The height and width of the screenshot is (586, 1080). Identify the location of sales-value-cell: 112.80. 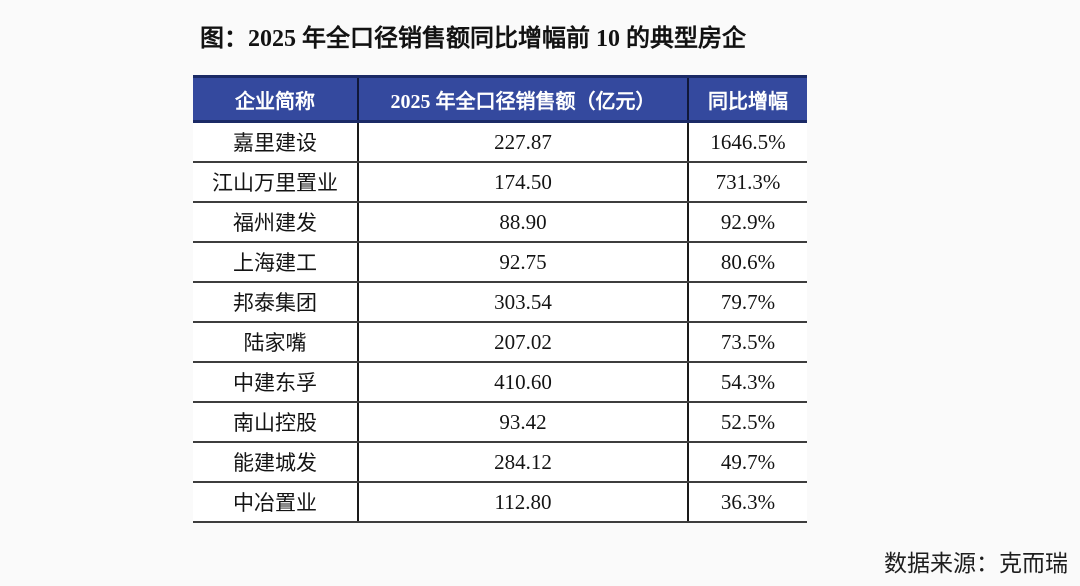
(522, 502).